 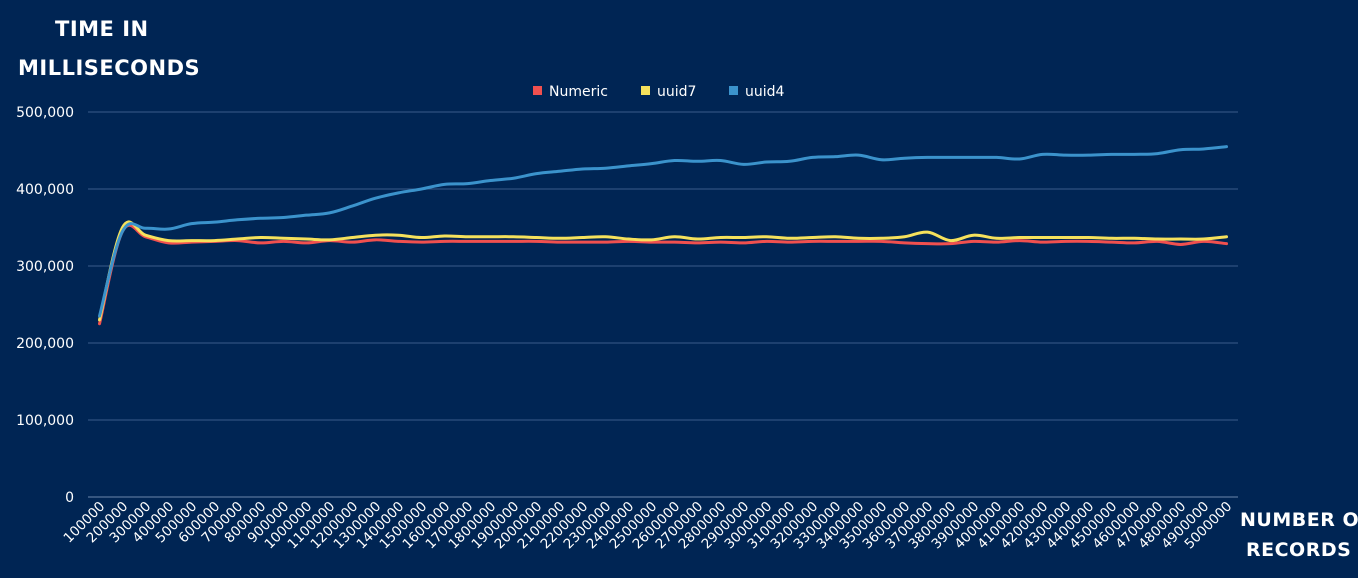 What do you see at coordinates (733, 90) in the screenshot?
I see `legend-swatch-uuid4` at bounding box center [733, 90].